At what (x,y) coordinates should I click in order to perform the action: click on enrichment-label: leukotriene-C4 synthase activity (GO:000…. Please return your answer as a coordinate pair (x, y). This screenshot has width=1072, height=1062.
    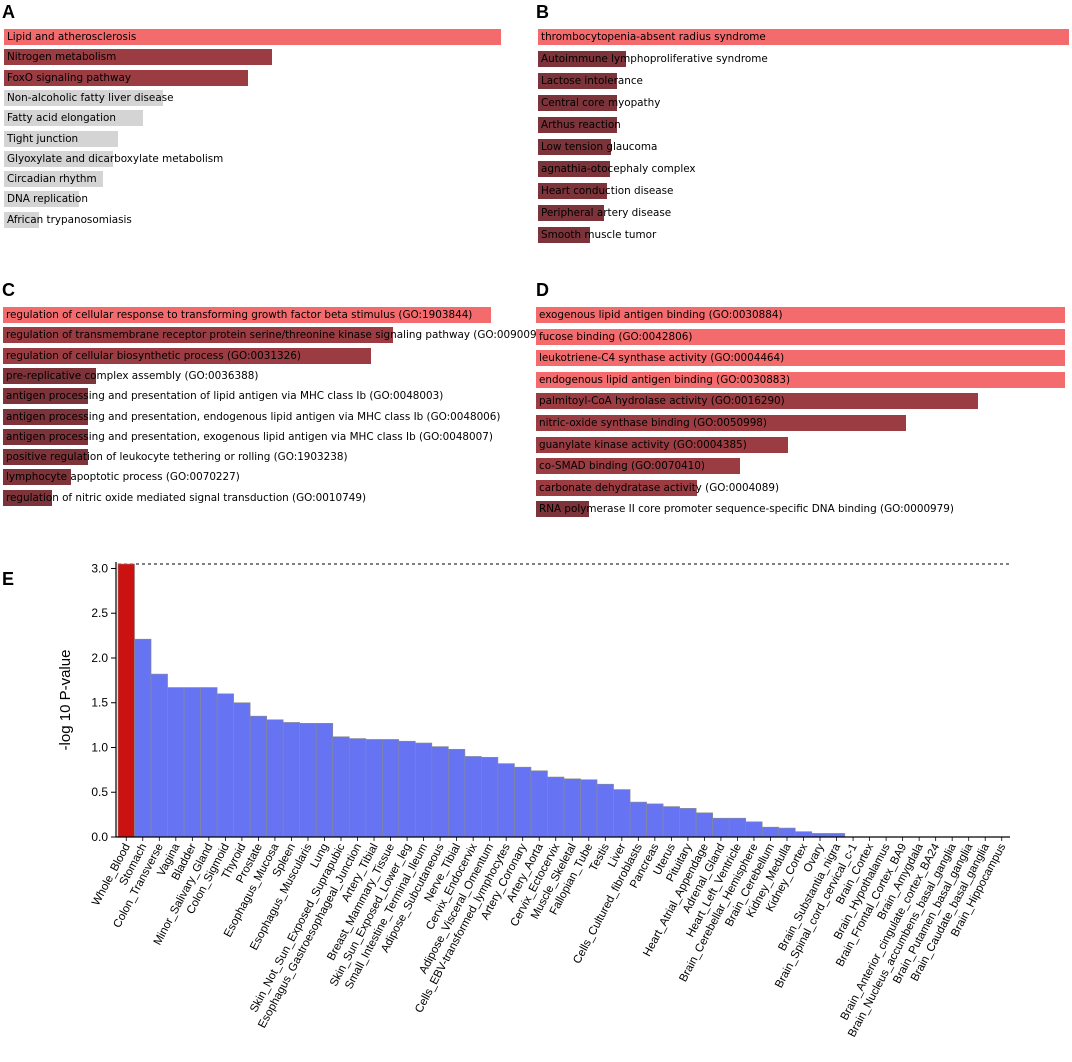
    Looking at the image, I should click on (662, 358).